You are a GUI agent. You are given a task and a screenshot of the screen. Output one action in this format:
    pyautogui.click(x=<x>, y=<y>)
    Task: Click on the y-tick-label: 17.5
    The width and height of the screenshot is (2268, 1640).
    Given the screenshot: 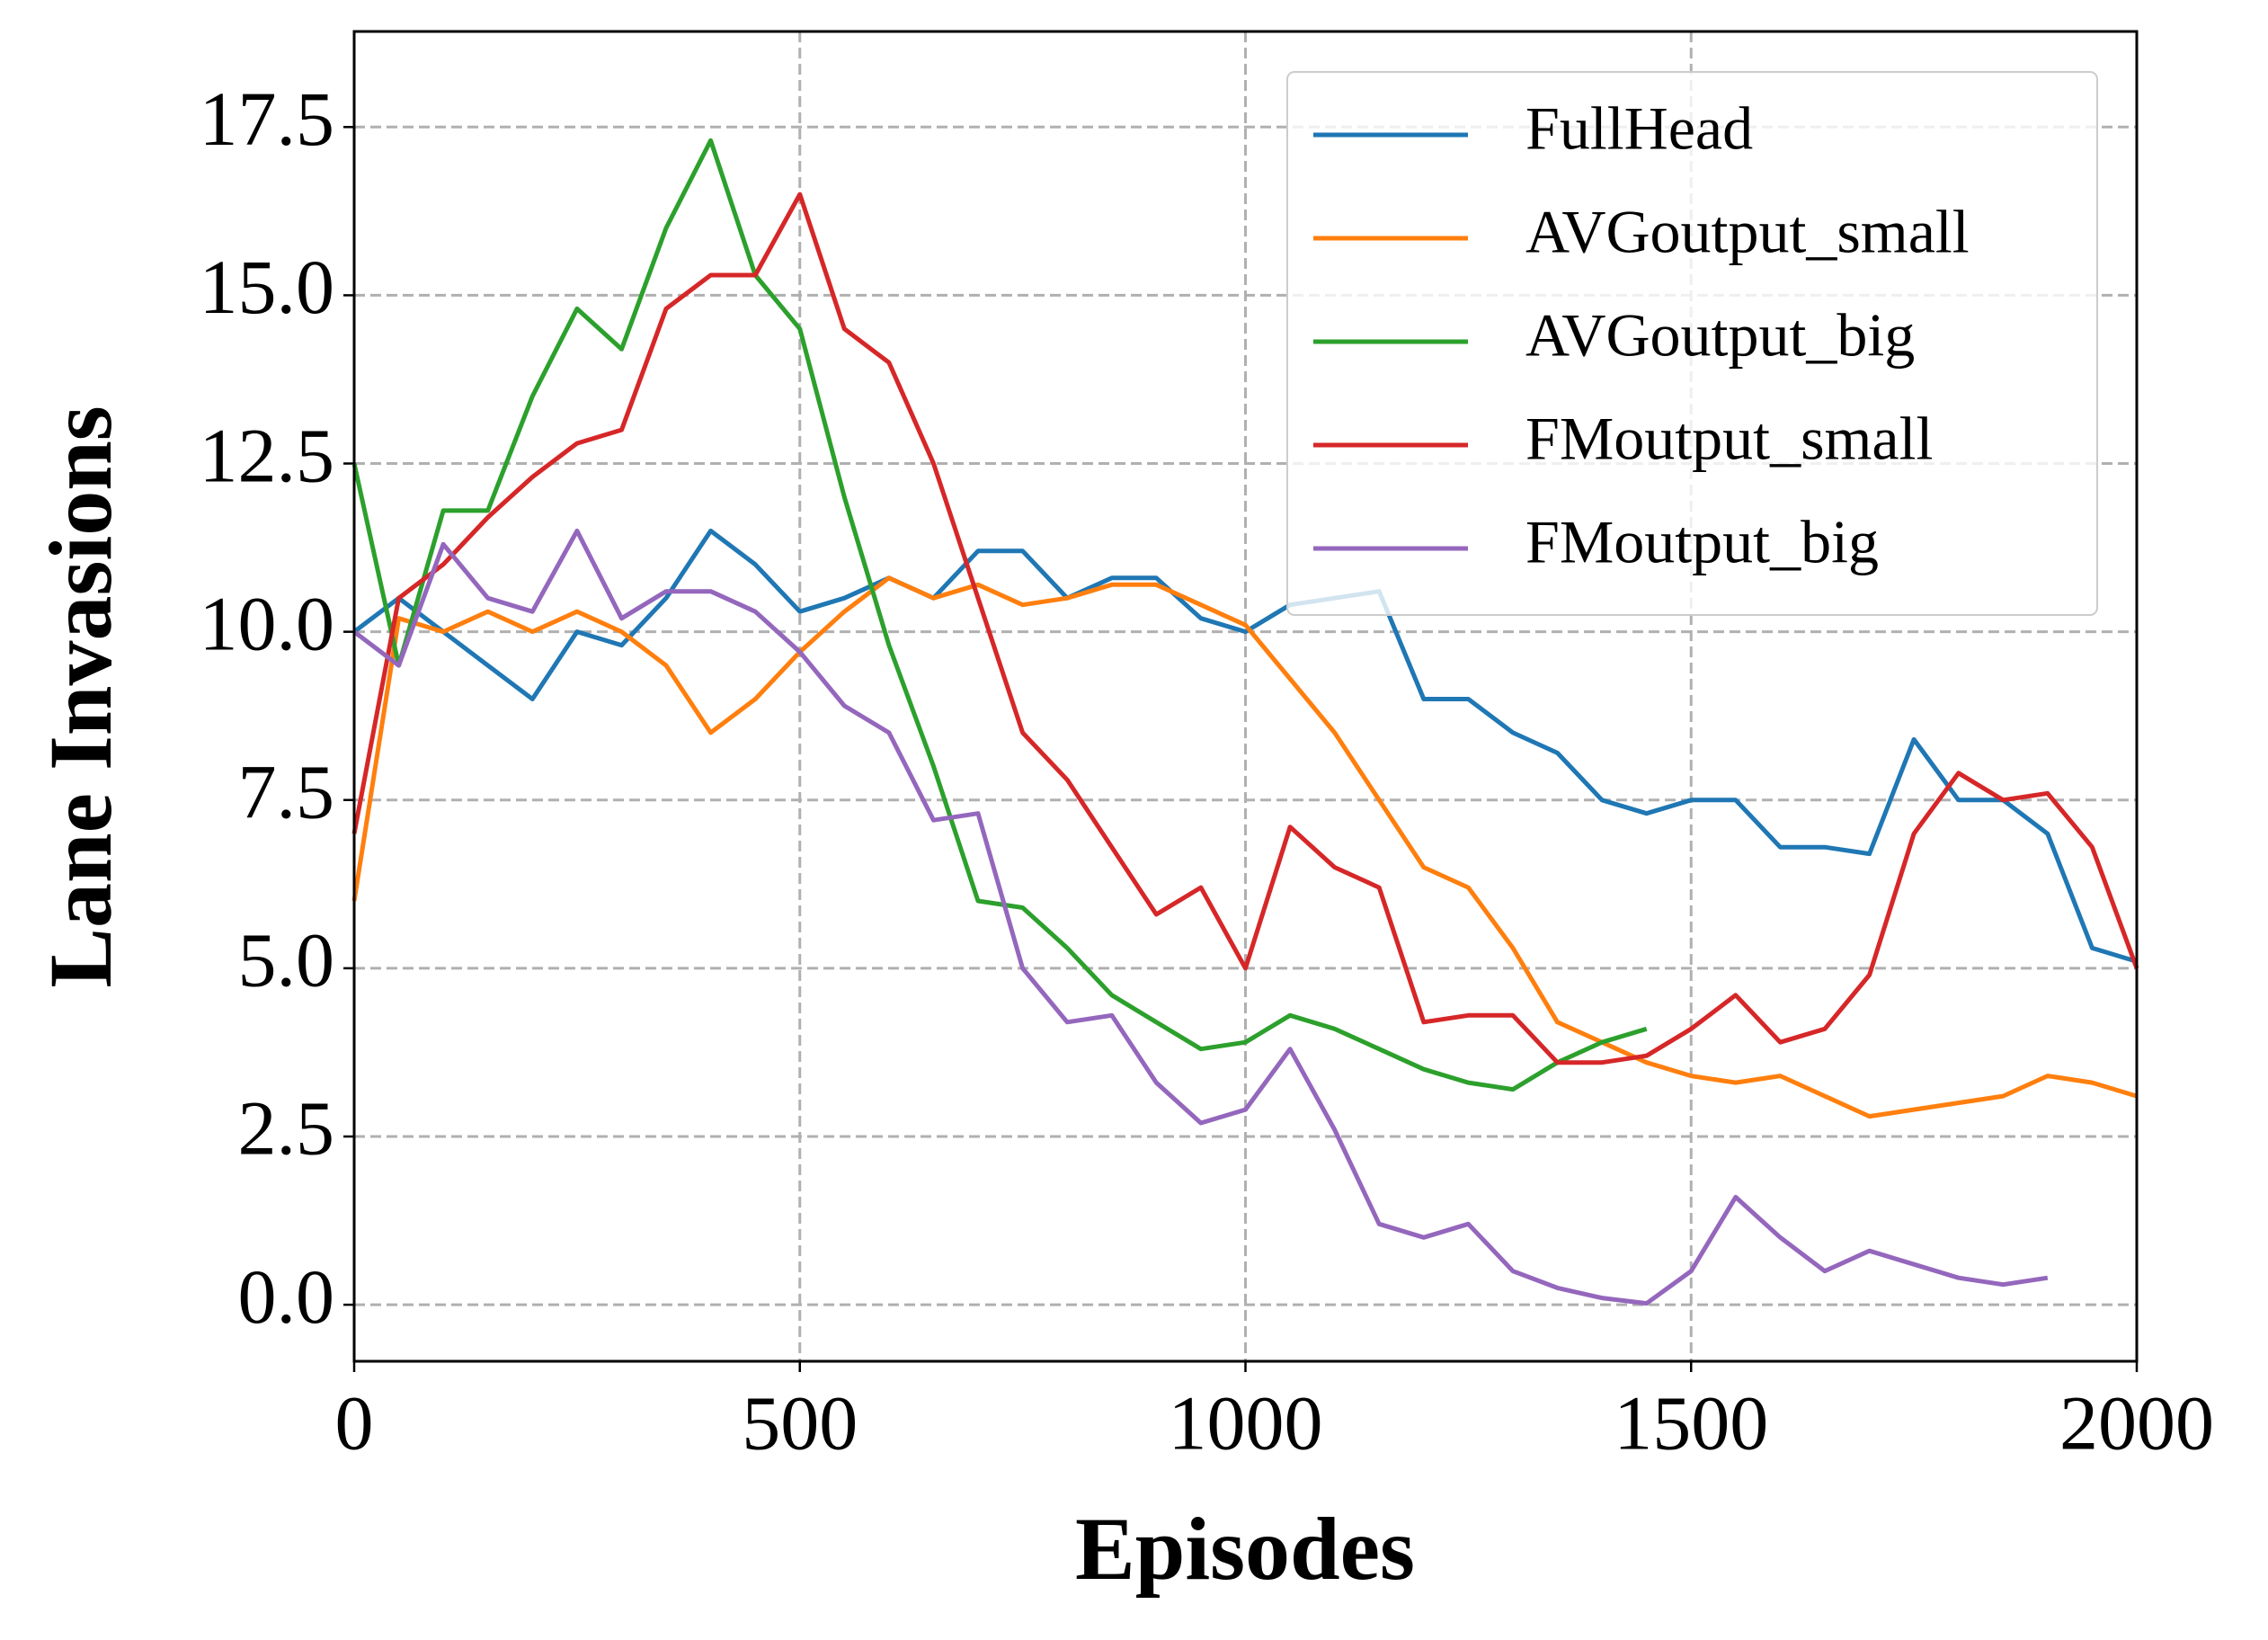 What is the action you would take?
    pyautogui.click(x=267, y=119)
    